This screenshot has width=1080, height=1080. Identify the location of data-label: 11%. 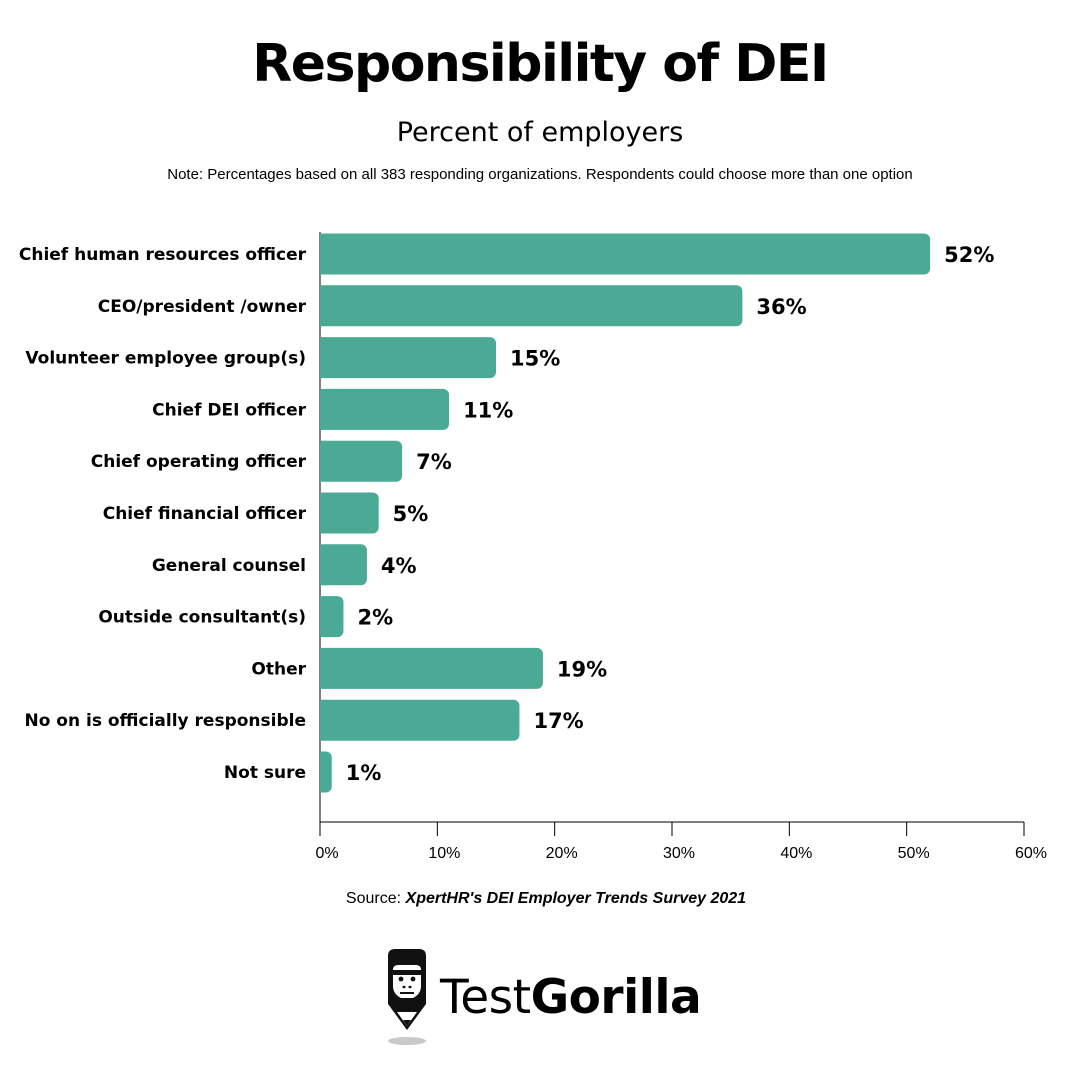
(488, 410).